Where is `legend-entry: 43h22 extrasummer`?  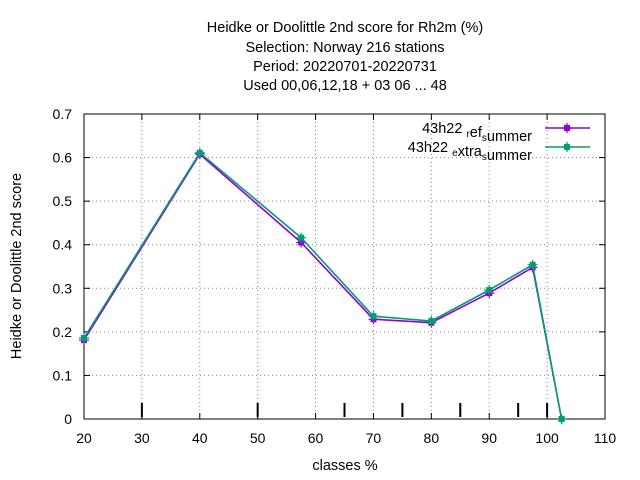 legend-entry: 43h22 extrasummer is located at coordinates (499, 152).